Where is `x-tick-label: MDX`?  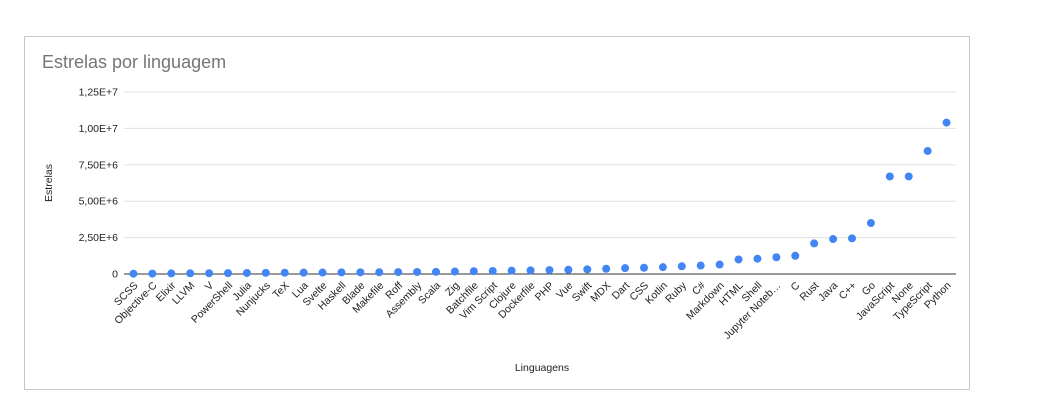 x-tick-label: MDX is located at coordinates (600, 292).